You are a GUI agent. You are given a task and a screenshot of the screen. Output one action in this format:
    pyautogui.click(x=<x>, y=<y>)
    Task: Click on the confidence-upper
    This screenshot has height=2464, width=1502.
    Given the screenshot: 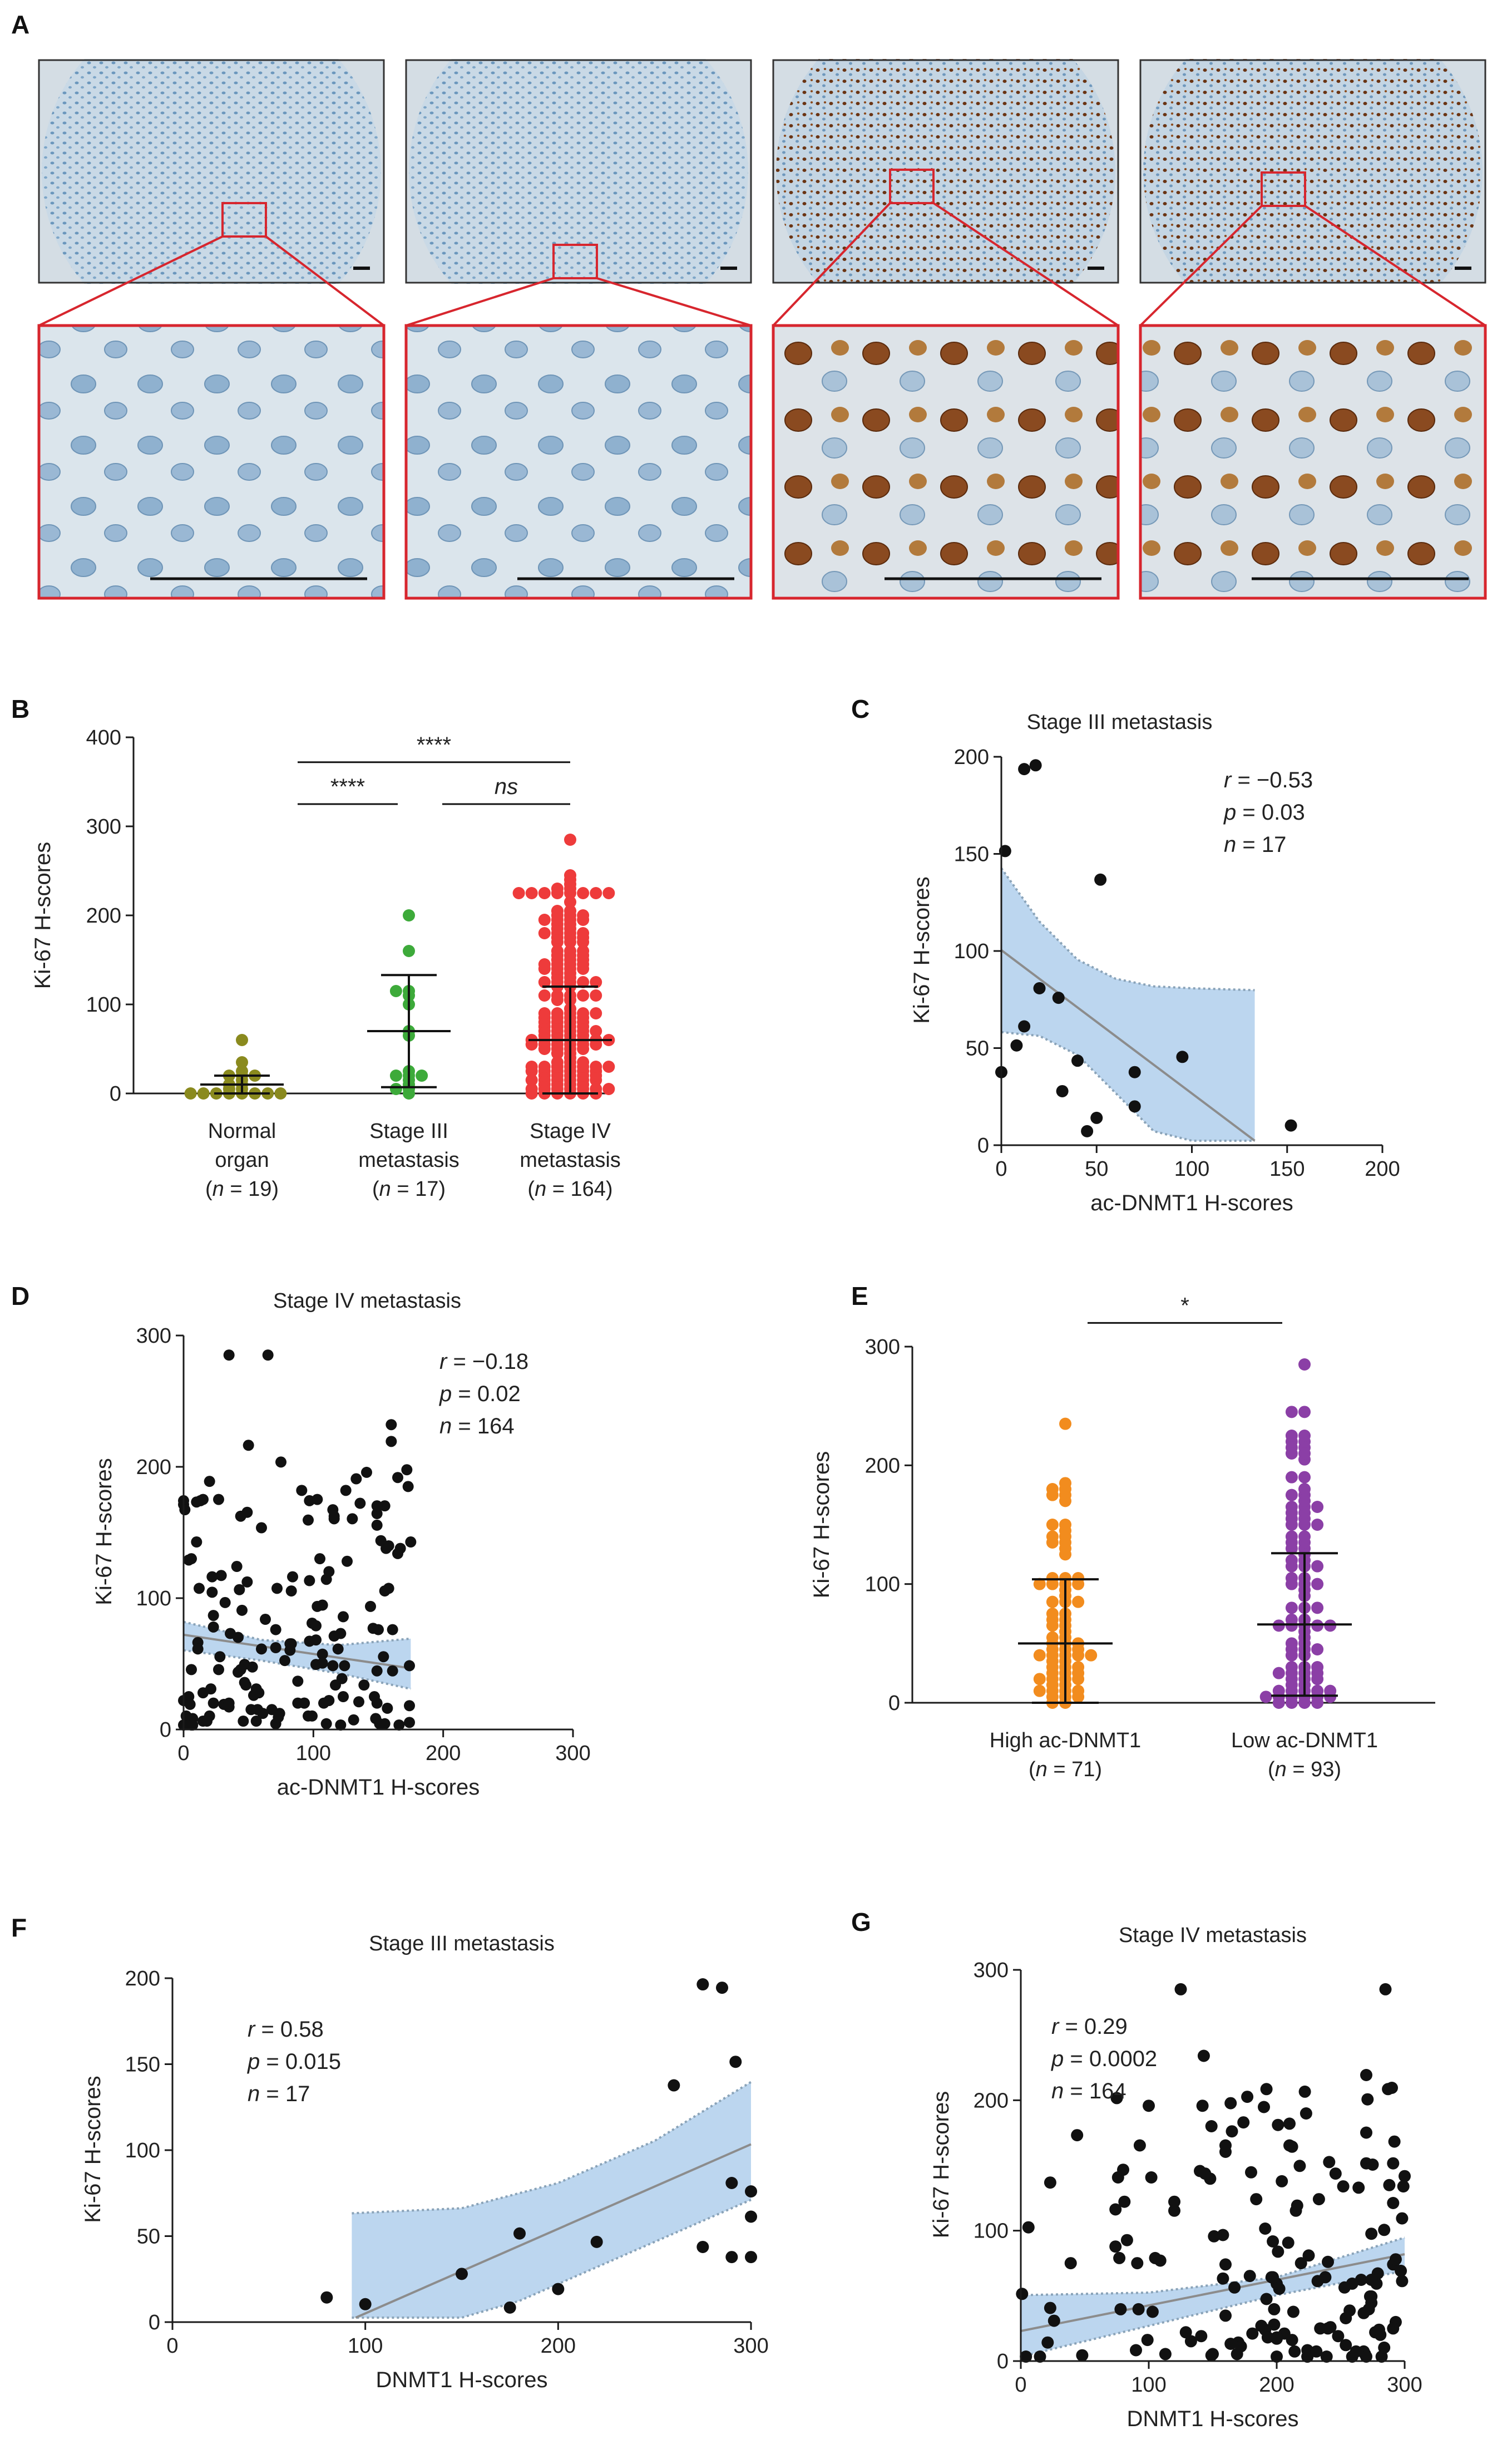 What is the action you would take?
    pyautogui.click(x=552, y=2148)
    